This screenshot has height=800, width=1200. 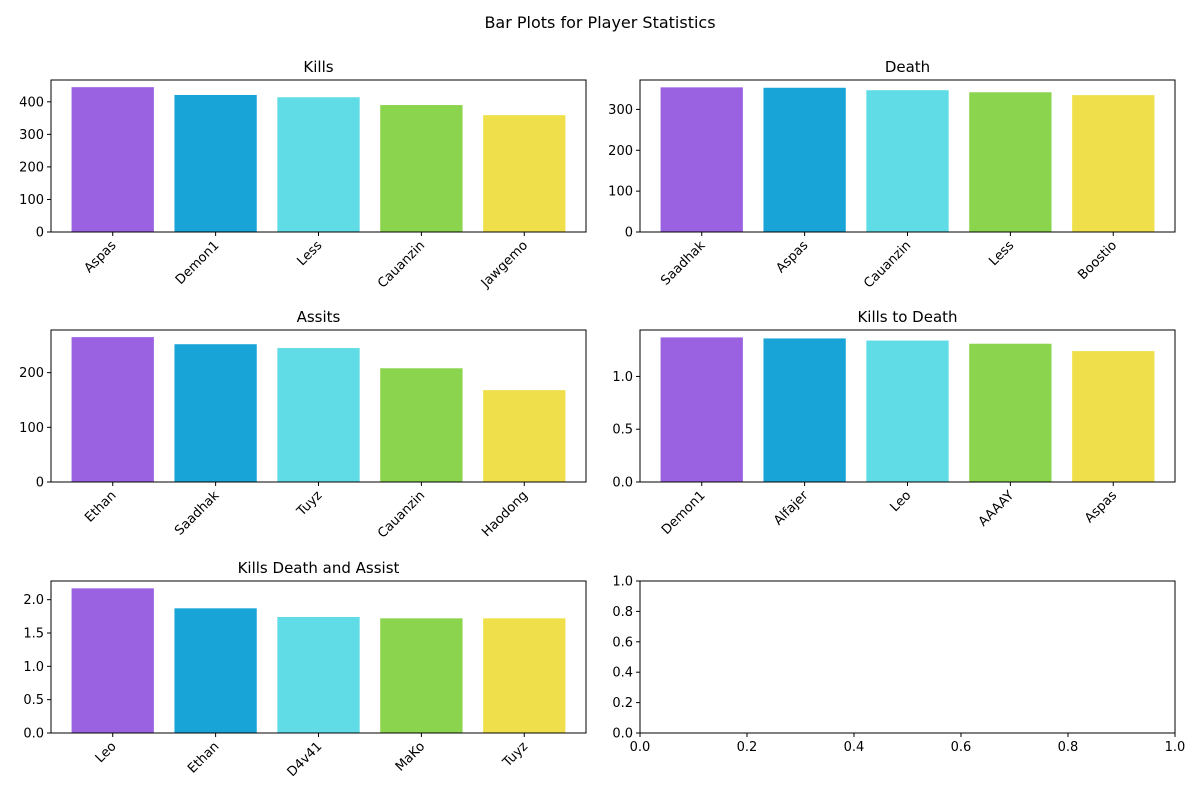 What do you see at coordinates (1068, 747) in the screenshot?
I see `x-tick-label: 0.8` at bounding box center [1068, 747].